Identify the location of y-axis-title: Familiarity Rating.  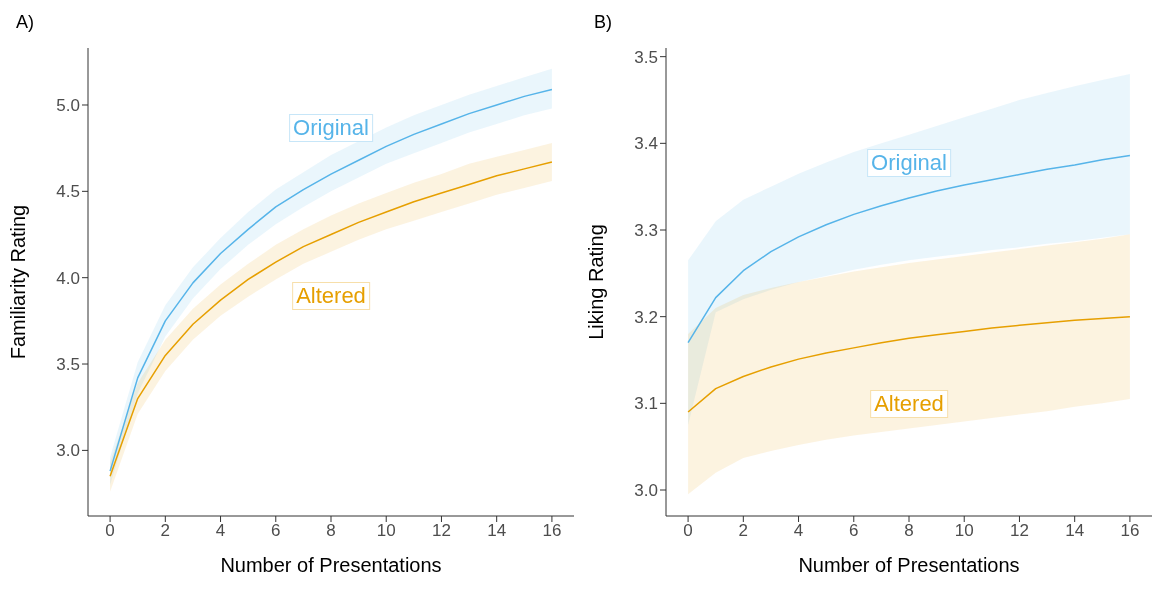
(18, 282).